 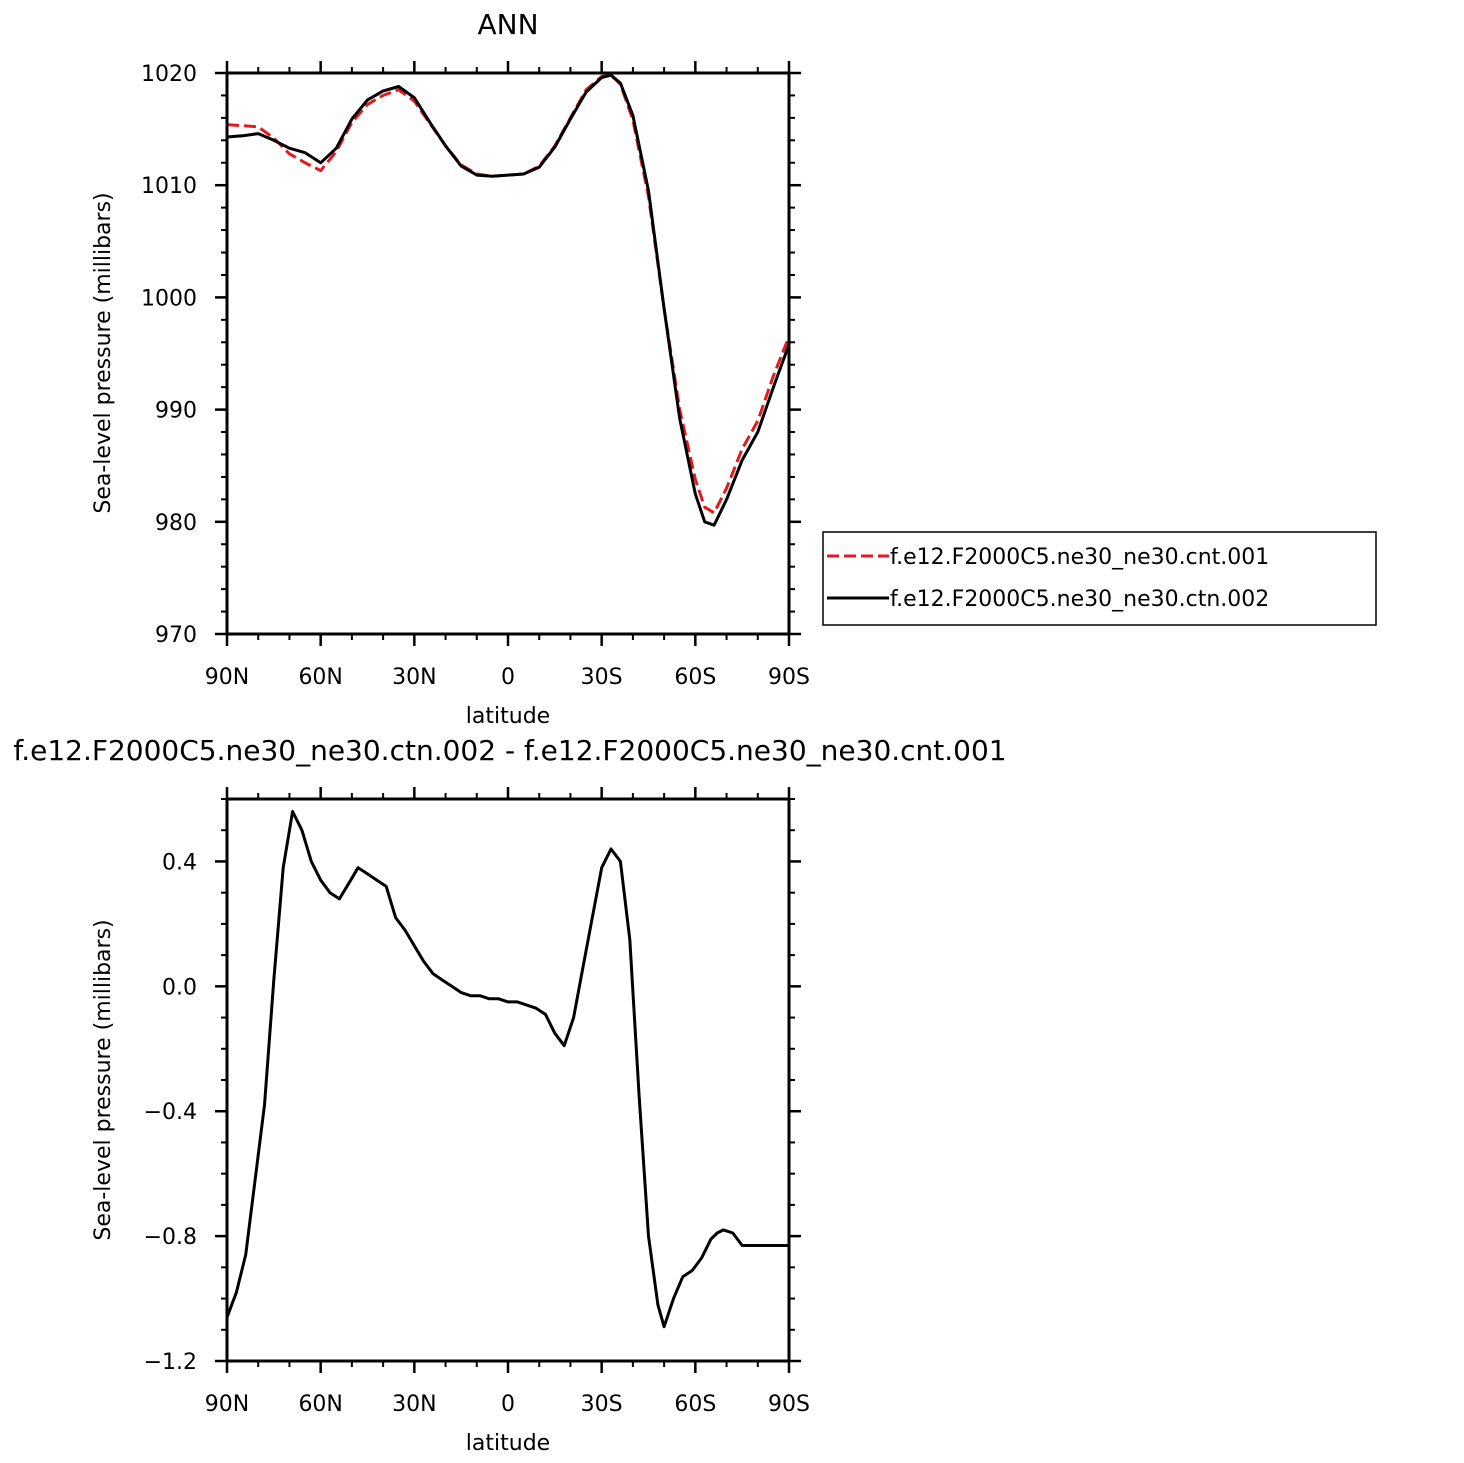 I want to click on panel-bottom-ylabel: Sea-level pressure (millibars), so click(x=103, y=1079).